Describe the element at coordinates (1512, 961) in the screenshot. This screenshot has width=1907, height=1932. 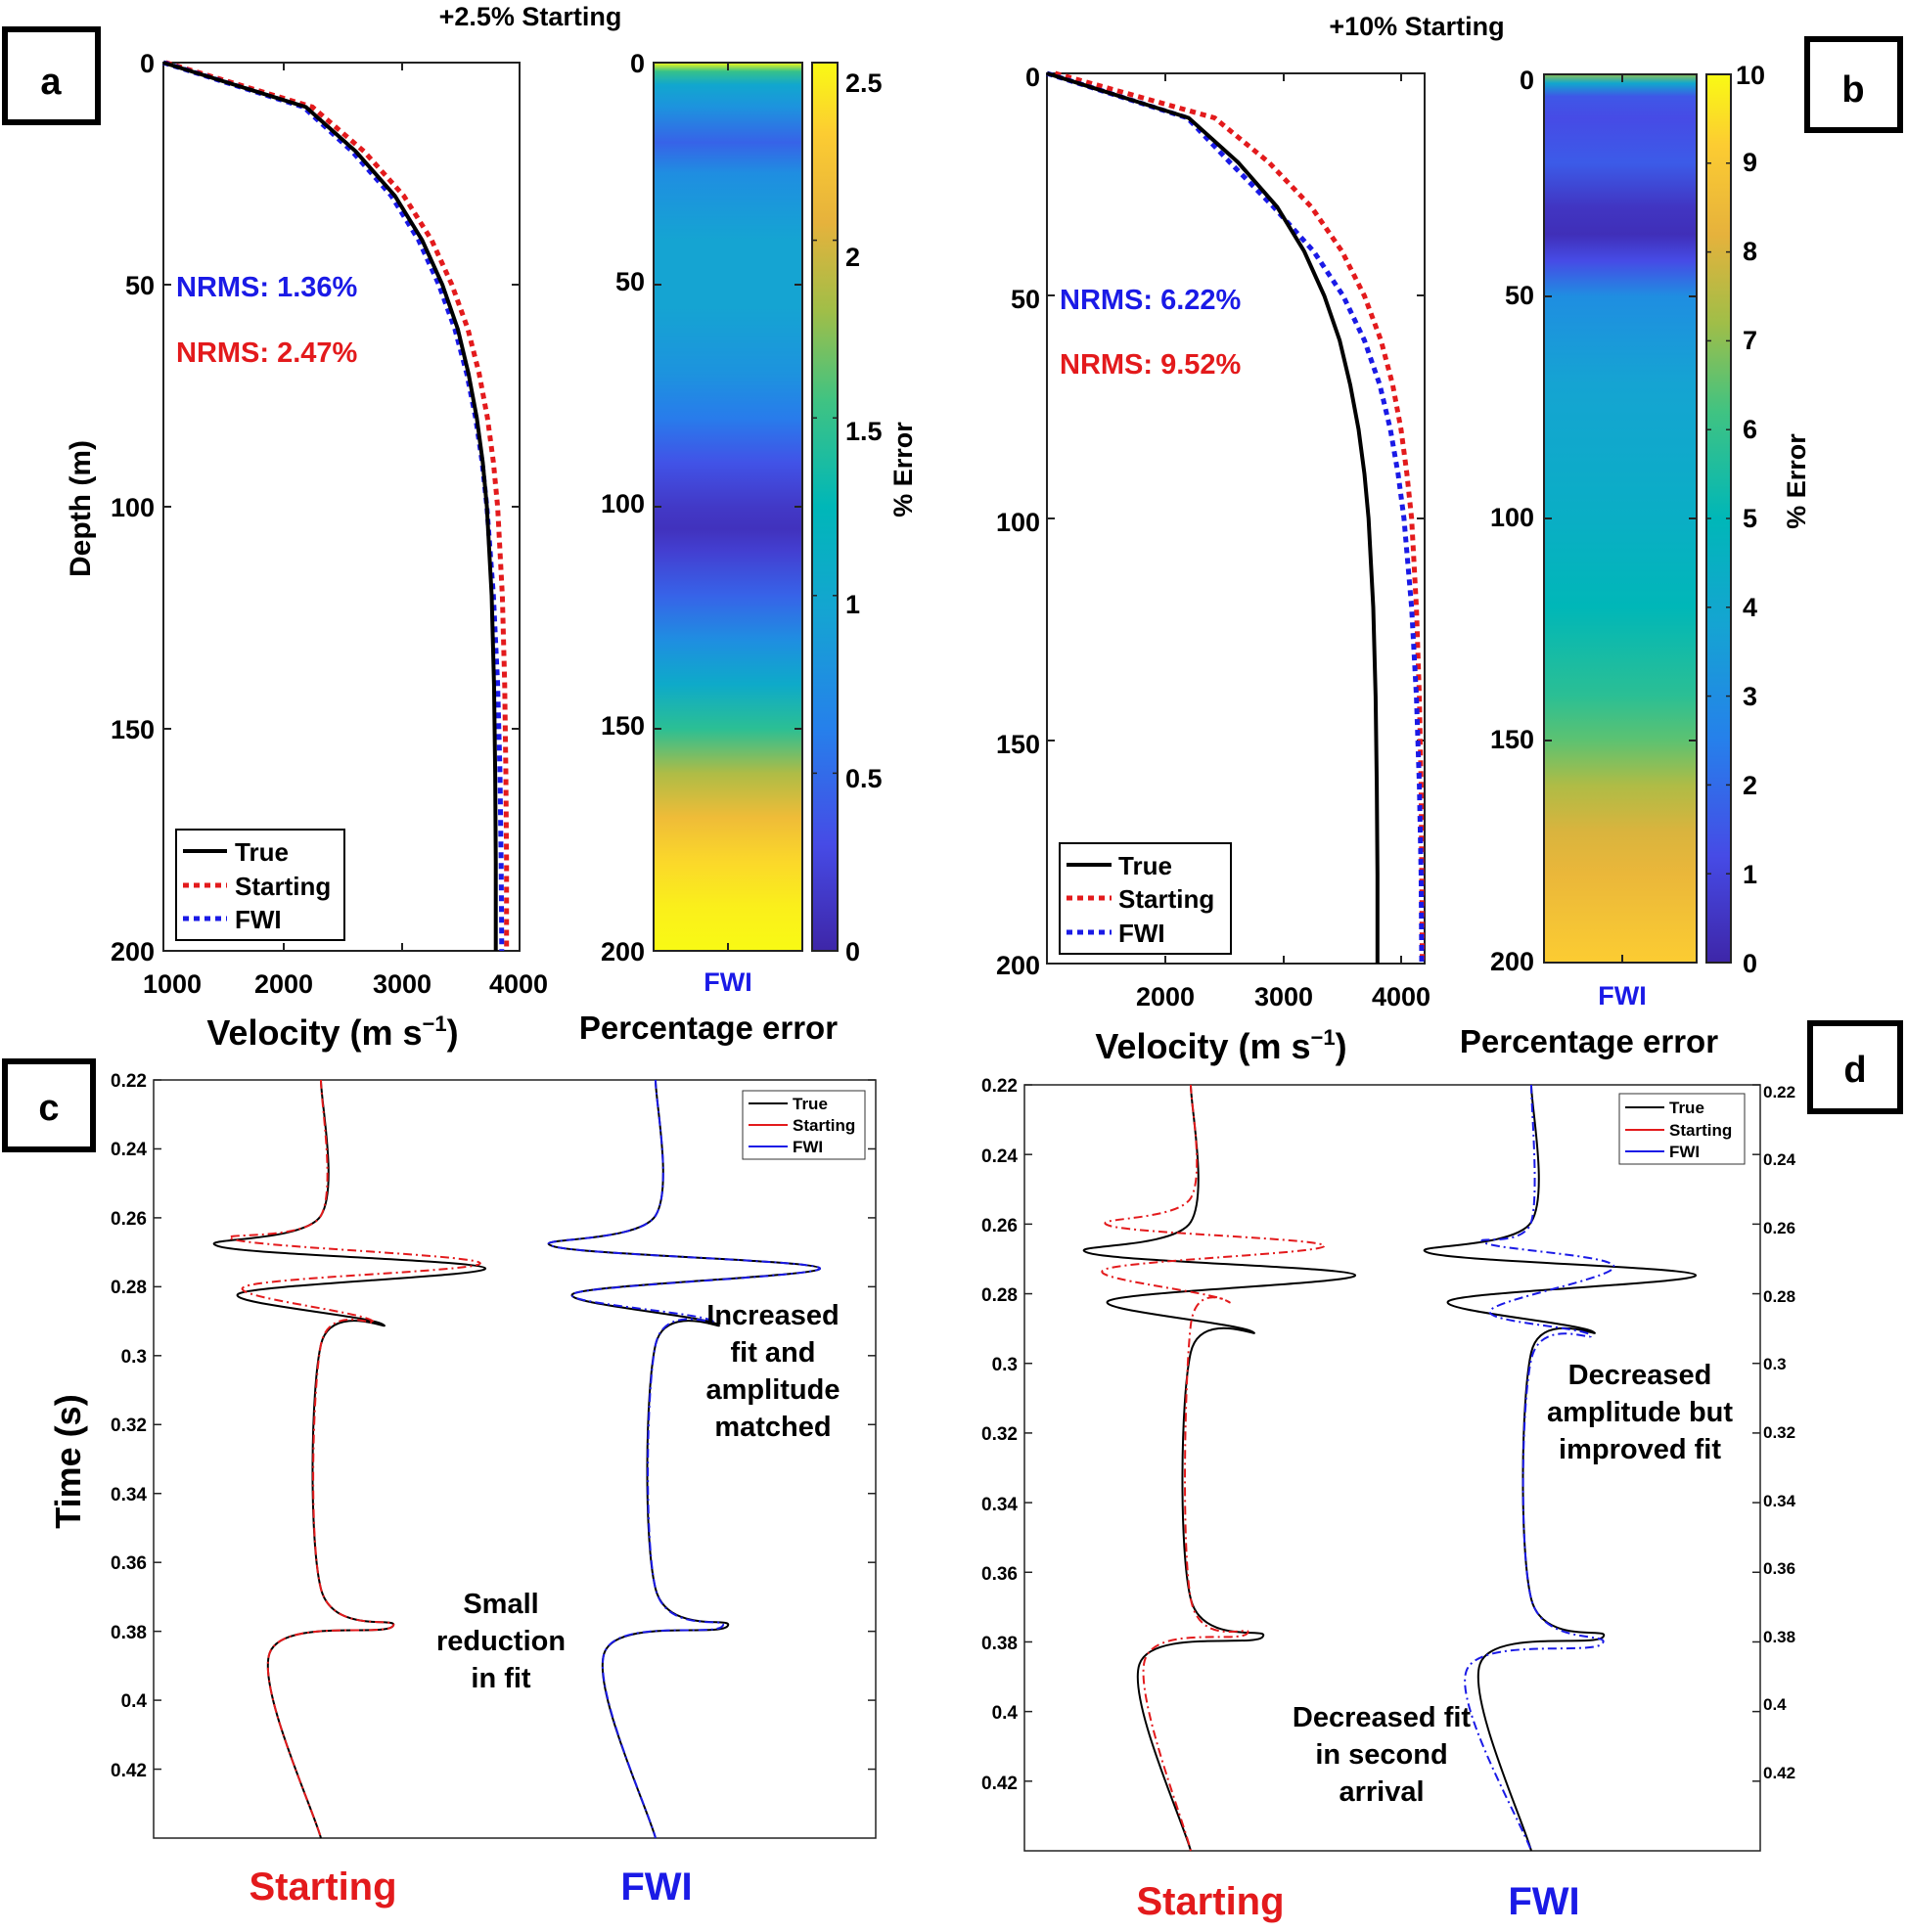
I see `error-b-ytick-4: 200` at that location.